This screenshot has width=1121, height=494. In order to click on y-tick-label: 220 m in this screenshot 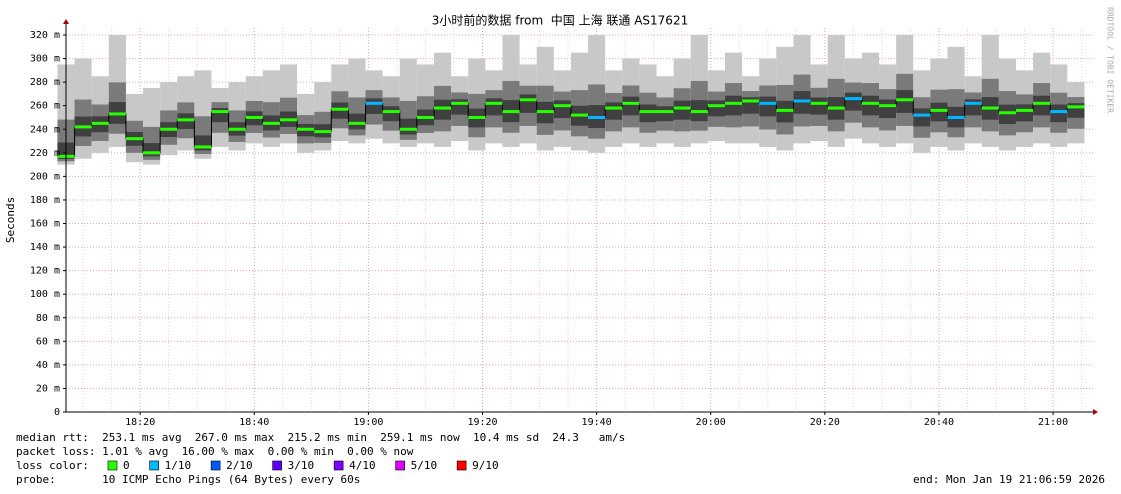, I will do `click(45, 153)`.